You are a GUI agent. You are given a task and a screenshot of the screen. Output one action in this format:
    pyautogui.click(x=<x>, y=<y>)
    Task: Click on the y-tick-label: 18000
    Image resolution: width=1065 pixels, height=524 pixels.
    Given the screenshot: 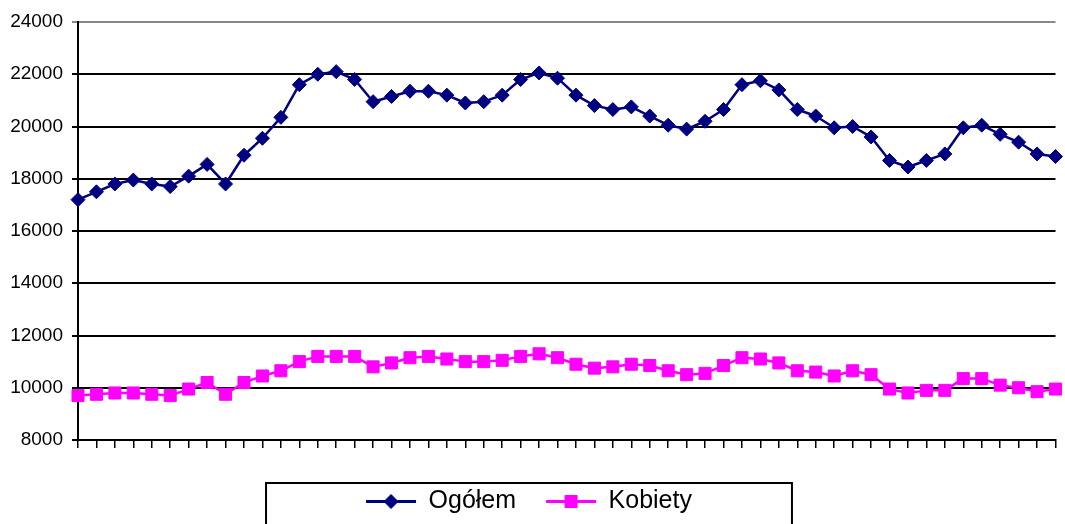 What is the action you would take?
    pyautogui.click(x=36, y=177)
    